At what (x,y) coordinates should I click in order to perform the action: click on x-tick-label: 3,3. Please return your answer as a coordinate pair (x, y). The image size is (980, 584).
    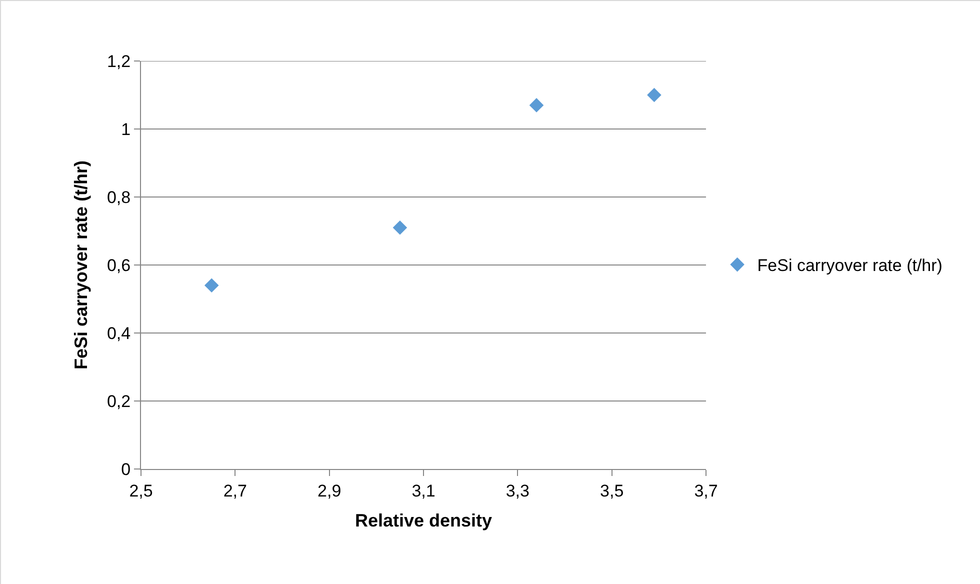
    Looking at the image, I should click on (518, 490).